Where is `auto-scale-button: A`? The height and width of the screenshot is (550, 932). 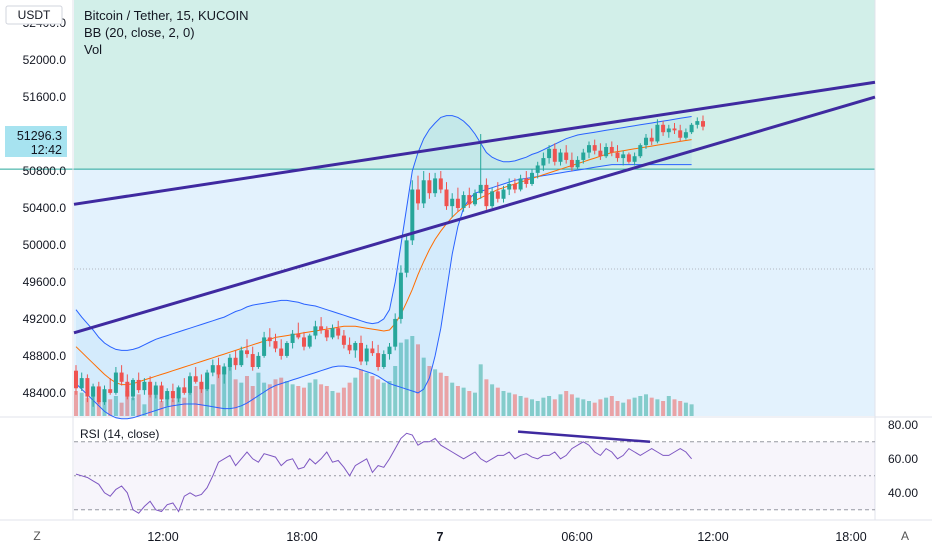
auto-scale-button: A is located at coordinates (905, 536).